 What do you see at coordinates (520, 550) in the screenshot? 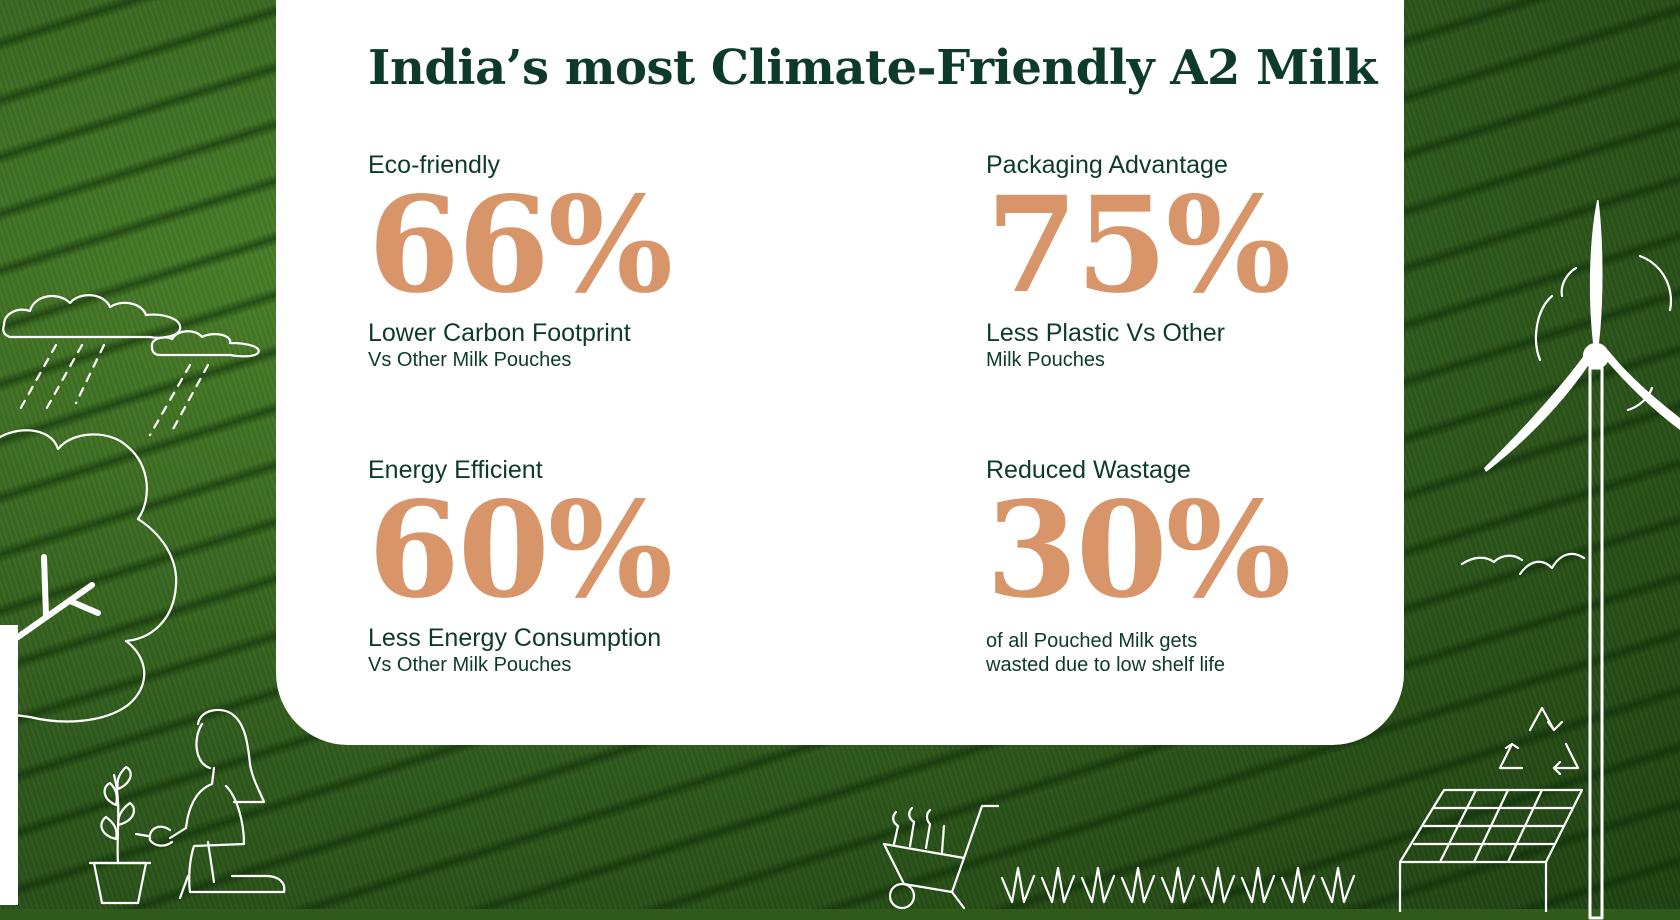
I see `stat-value: 60%` at bounding box center [520, 550].